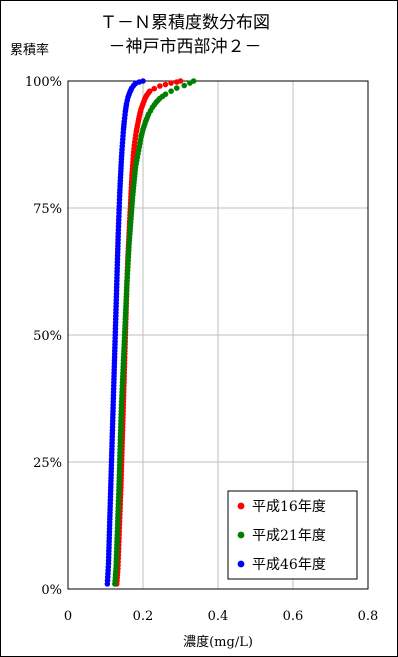 Image resolution: width=398 pixels, height=657 pixels. What do you see at coordinates (293, 616) in the screenshot?
I see `x-tick-label: 0.6` at bounding box center [293, 616].